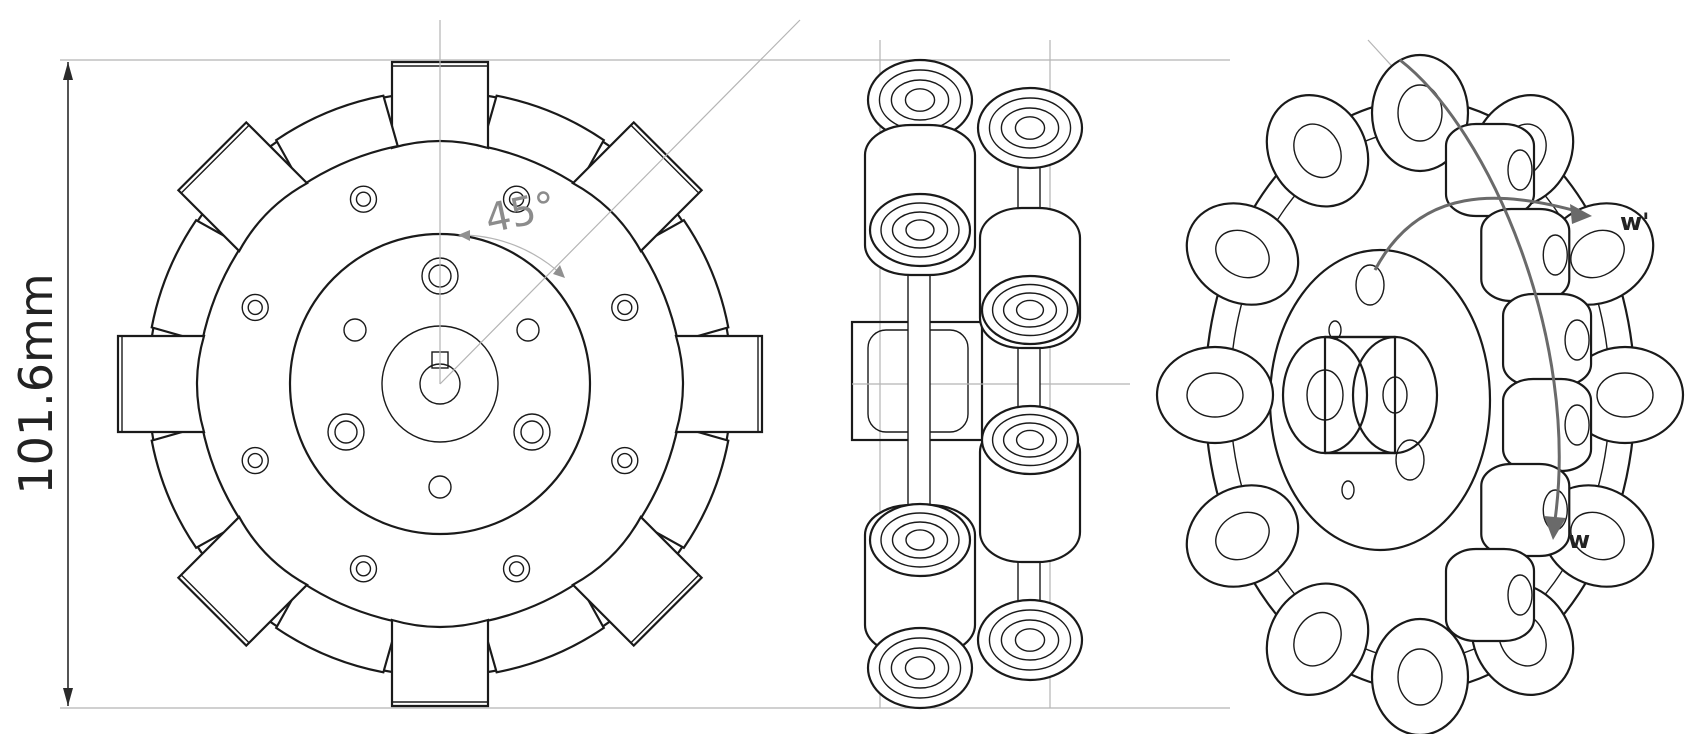 Image resolution: width=1688 pixels, height=738 pixels. I want to click on hub-bolt, so click(439, 354).